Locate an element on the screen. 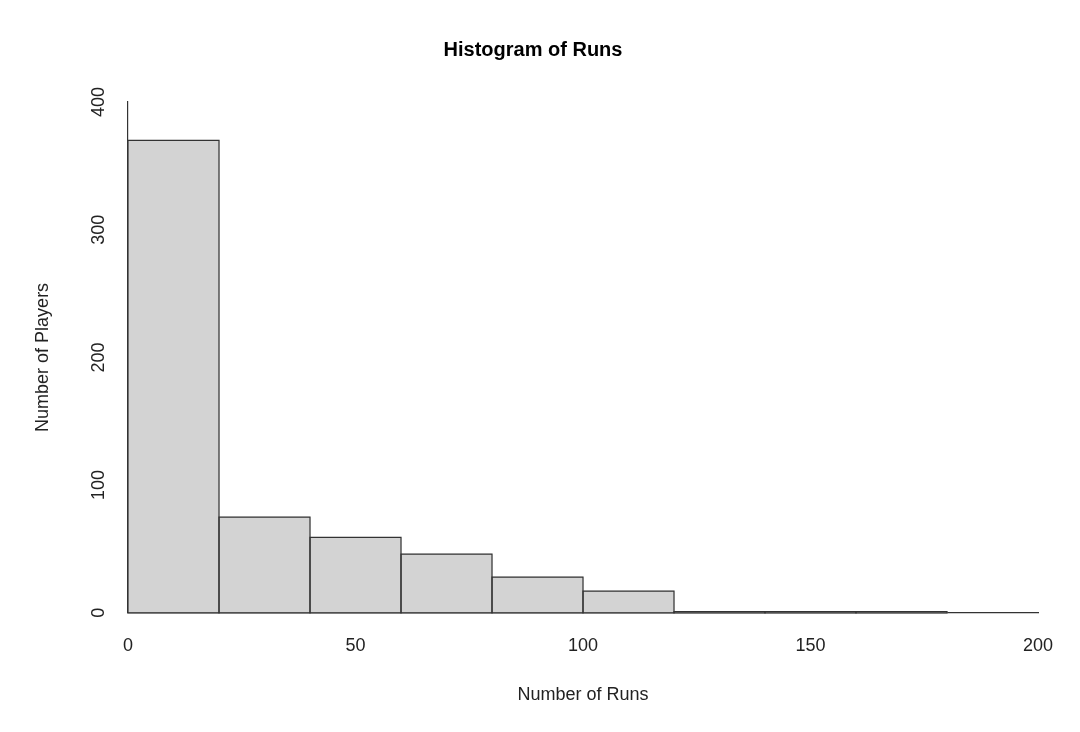 This screenshot has width=1080, height=732. chart-title: Histogram of Runs is located at coordinates (533, 48).